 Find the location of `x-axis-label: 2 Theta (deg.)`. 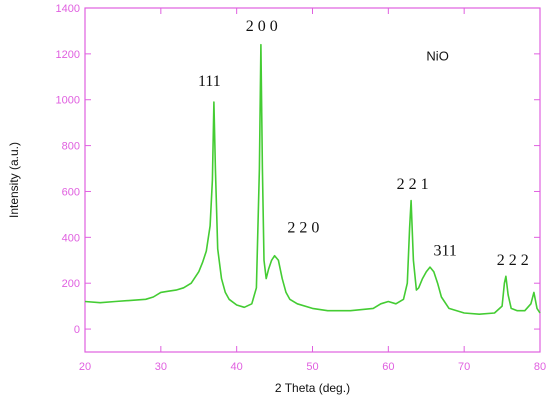

x-axis-label: 2 Theta (deg.) is located at coordinates (312, 388).